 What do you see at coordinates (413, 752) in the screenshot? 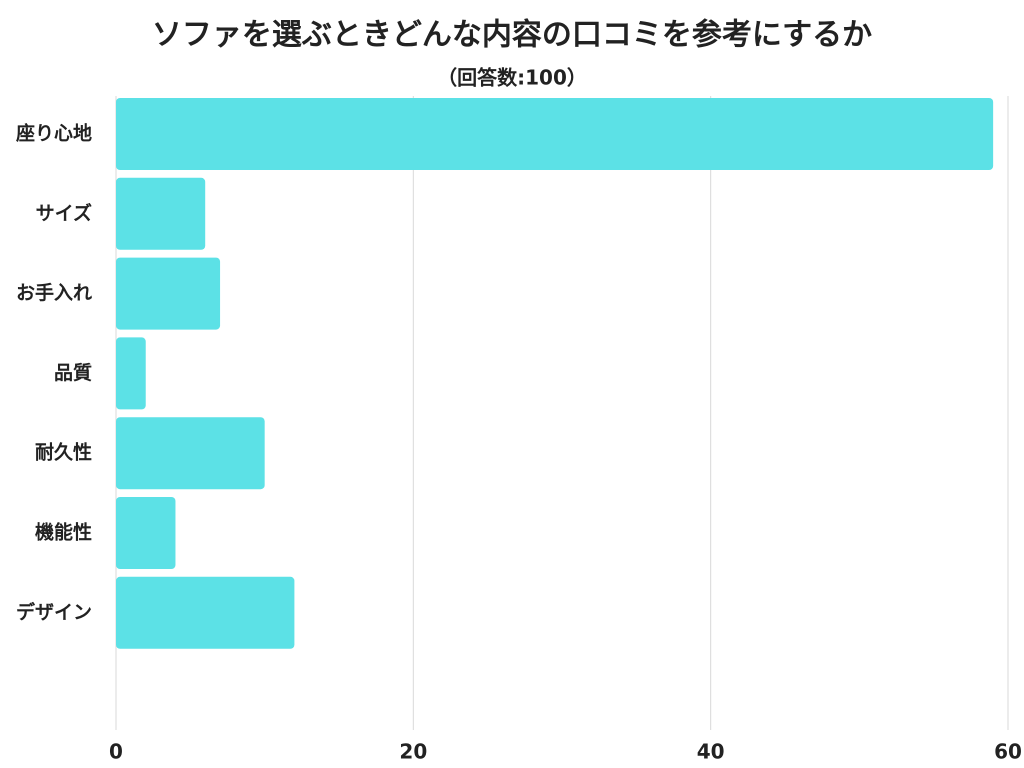
I see `x-tick-label: 20` at bounding box center [413, 752].